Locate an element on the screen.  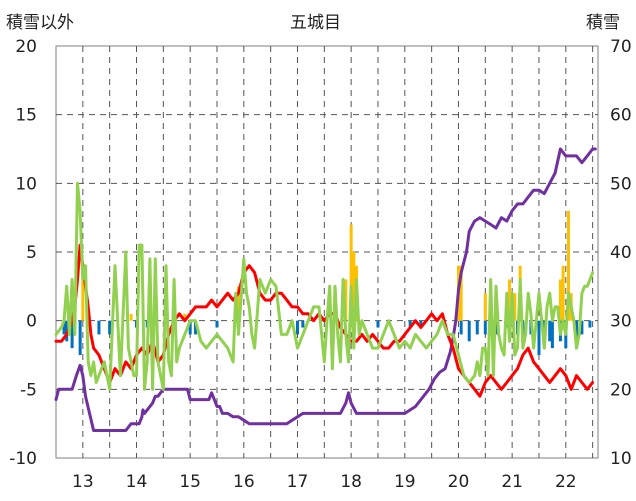
y-left-tick-label: 10 is located at coordinates (26, 184).